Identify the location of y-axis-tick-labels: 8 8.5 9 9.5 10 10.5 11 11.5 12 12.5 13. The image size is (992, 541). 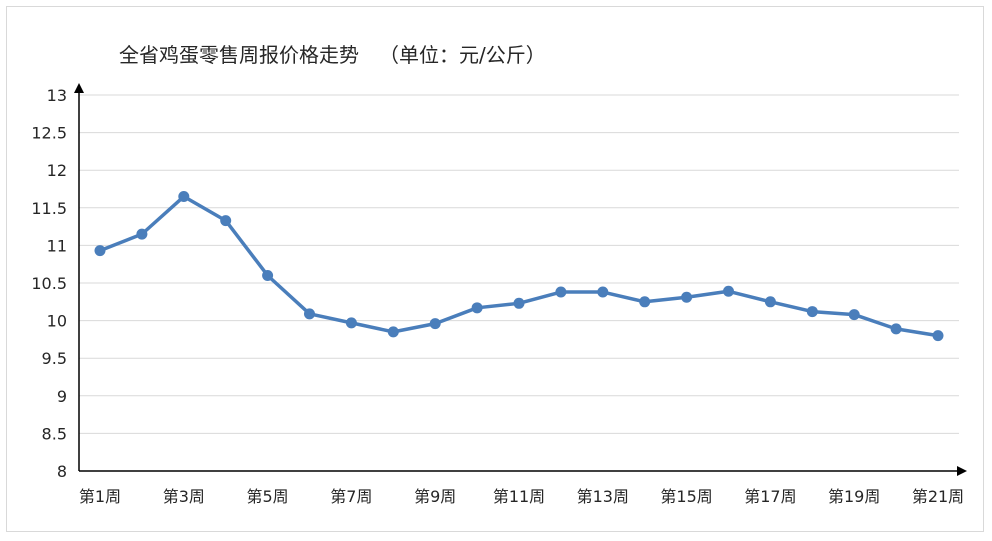
(49, 283).